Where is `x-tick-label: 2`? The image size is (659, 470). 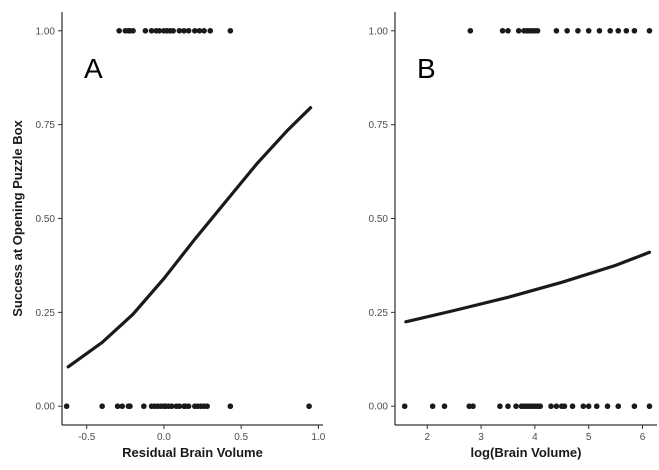 x-tick-label: 2 is located at coordinates (427, 437).